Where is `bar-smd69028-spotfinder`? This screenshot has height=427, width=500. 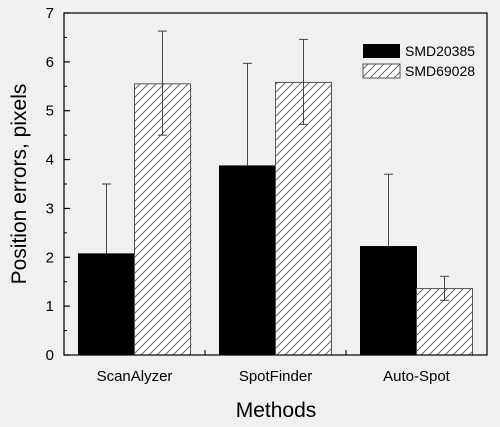 bar-smd69028-spotfinder is located at coordinates (303, 218).